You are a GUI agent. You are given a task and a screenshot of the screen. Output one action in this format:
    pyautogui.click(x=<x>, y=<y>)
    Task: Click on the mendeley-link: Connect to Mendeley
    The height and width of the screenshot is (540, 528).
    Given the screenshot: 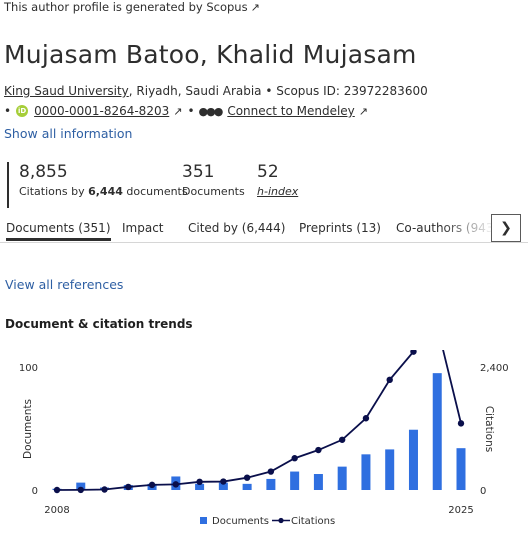 What is the action you would take?
    pyautogui.click(x=291, y=111)
    